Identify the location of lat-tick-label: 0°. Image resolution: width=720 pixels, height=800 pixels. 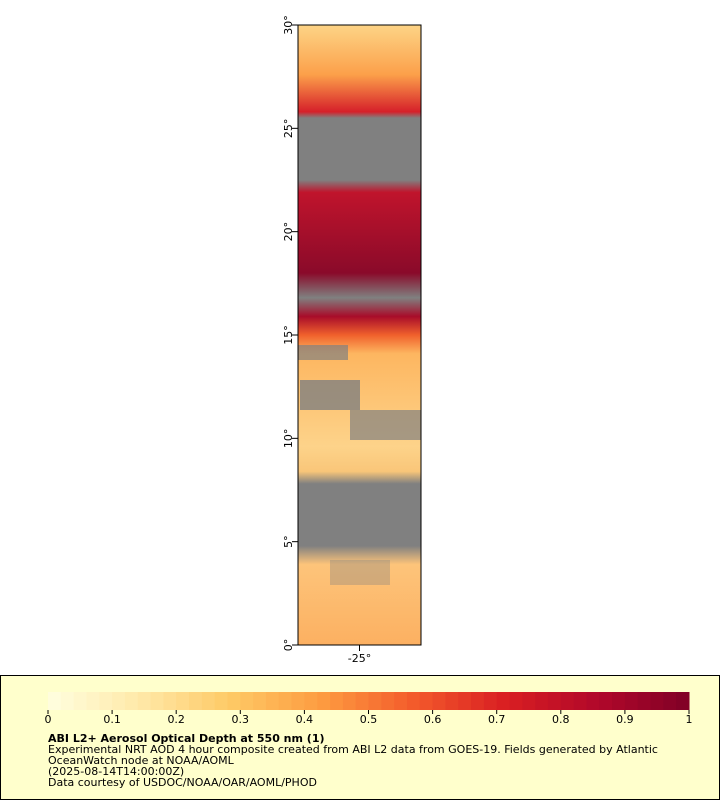
(288, 645).